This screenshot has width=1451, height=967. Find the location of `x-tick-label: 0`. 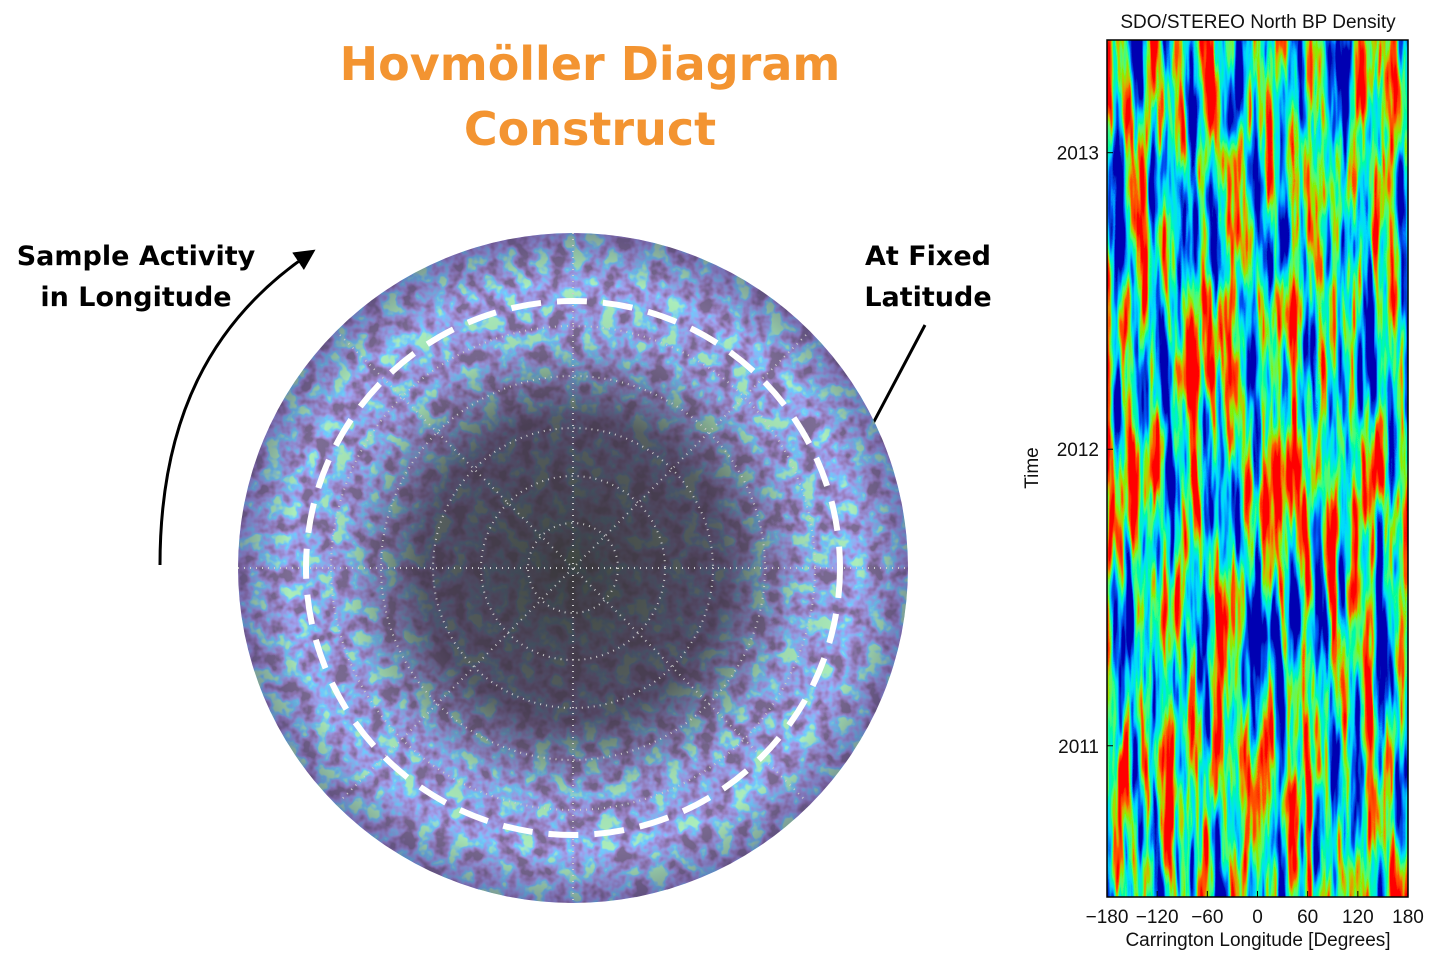

x-tick-label: 0 is located at coordinates (1257, 917).